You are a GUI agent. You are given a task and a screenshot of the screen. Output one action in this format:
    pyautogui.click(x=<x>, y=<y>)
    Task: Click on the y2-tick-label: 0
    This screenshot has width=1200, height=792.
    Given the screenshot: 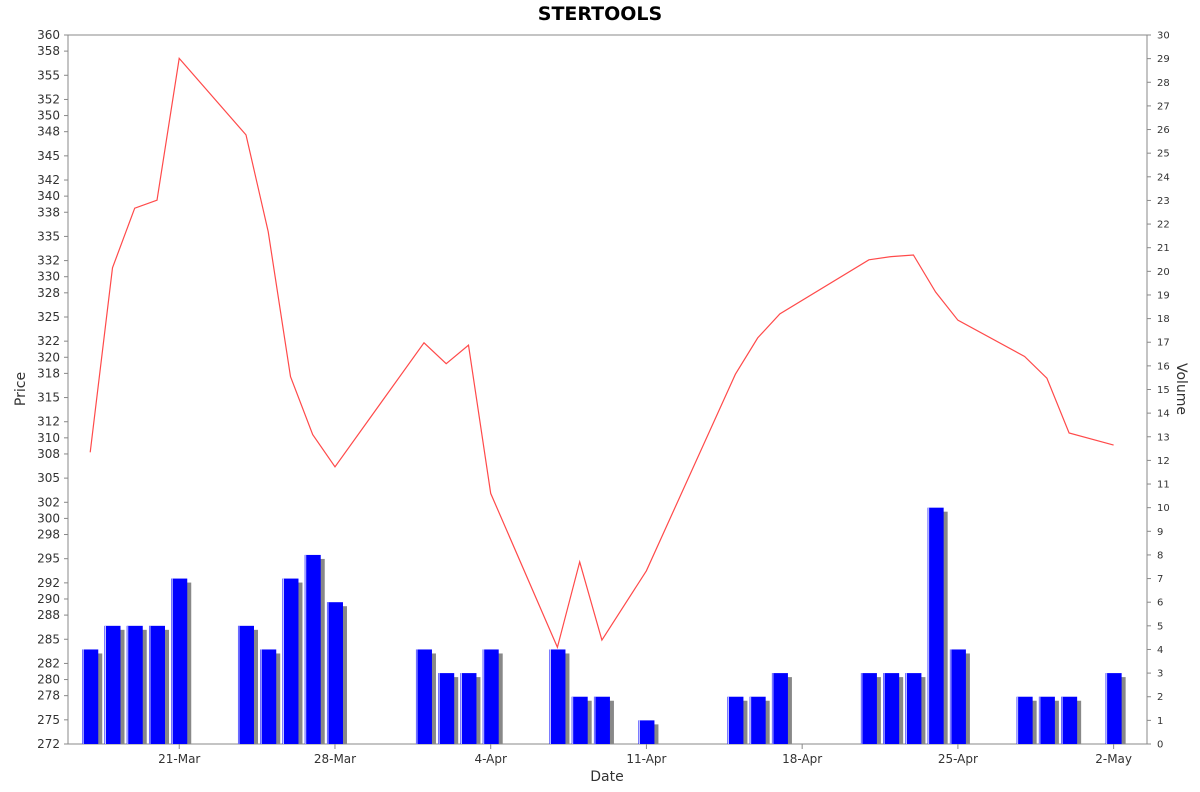 What is the action you would take?
    pyautogui.click(x=1160, y=745)
    